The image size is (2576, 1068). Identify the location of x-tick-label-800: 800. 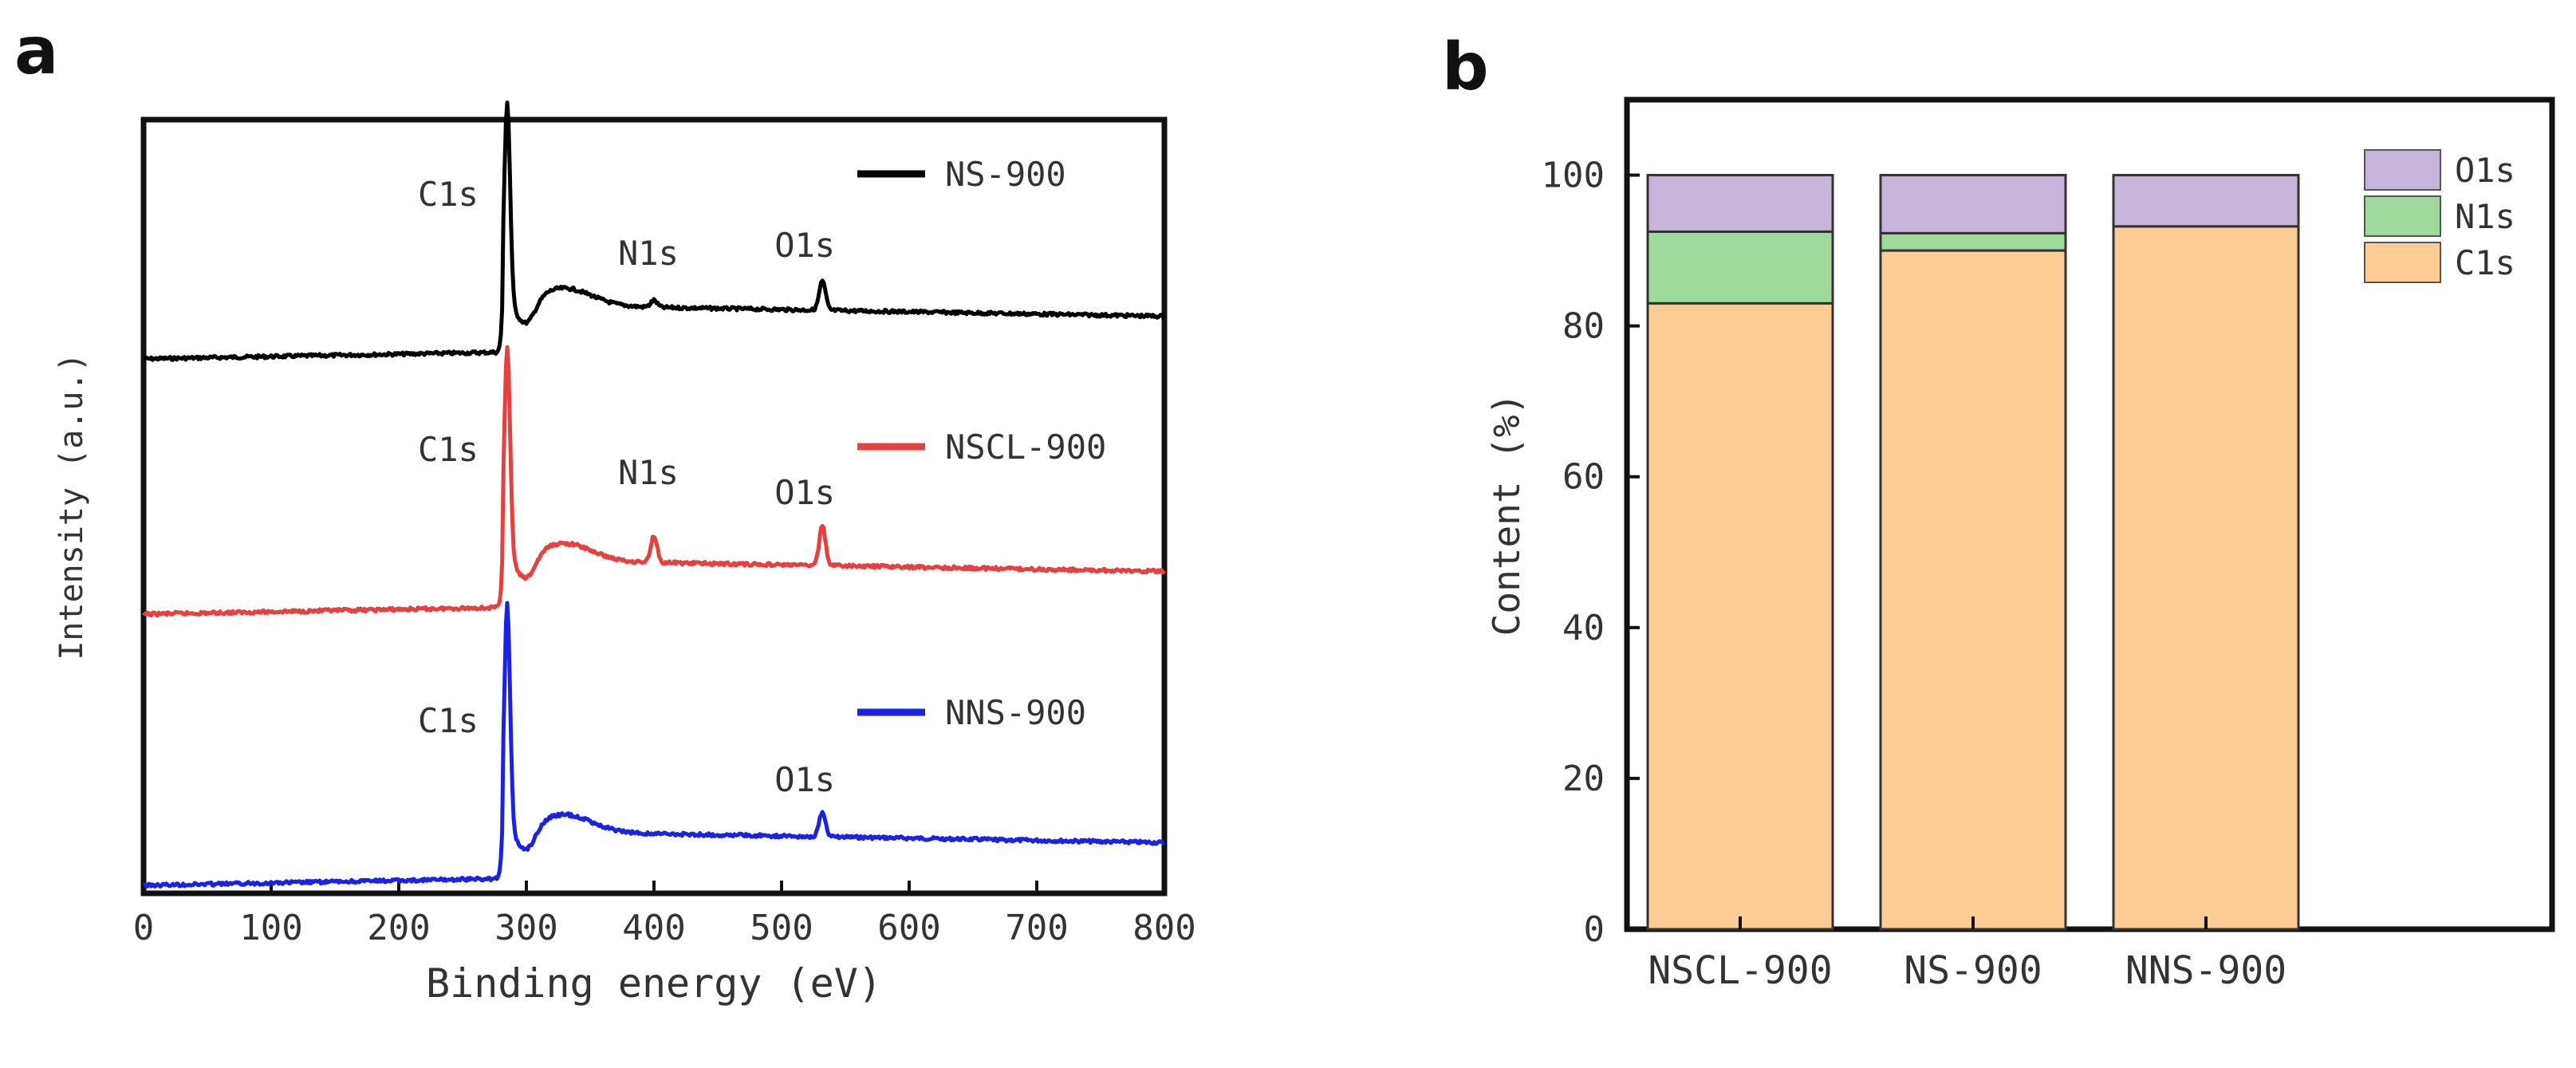
(1163, 928).